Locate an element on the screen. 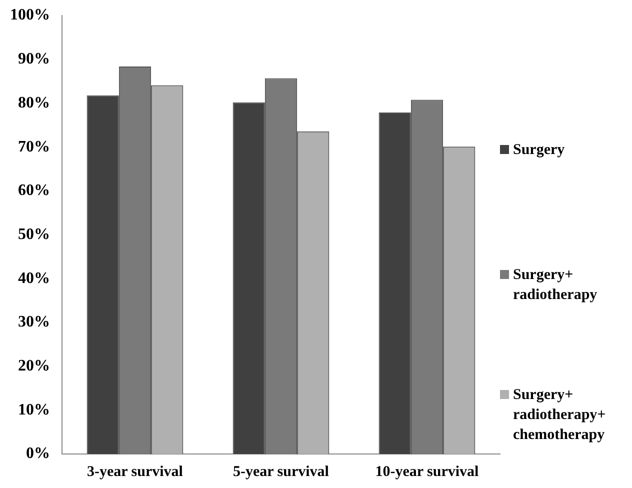  y-tick-label: 80% is located at coordinates (34, 103).